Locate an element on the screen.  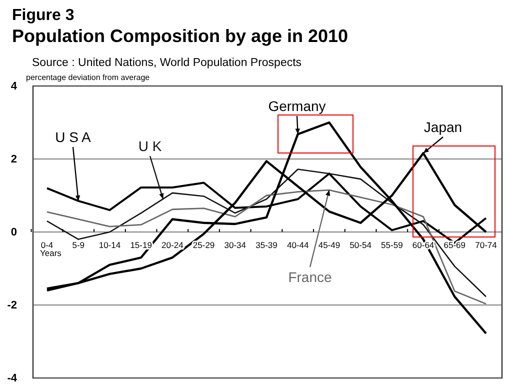
series-label: Germany is located at coordinates (297, 106).